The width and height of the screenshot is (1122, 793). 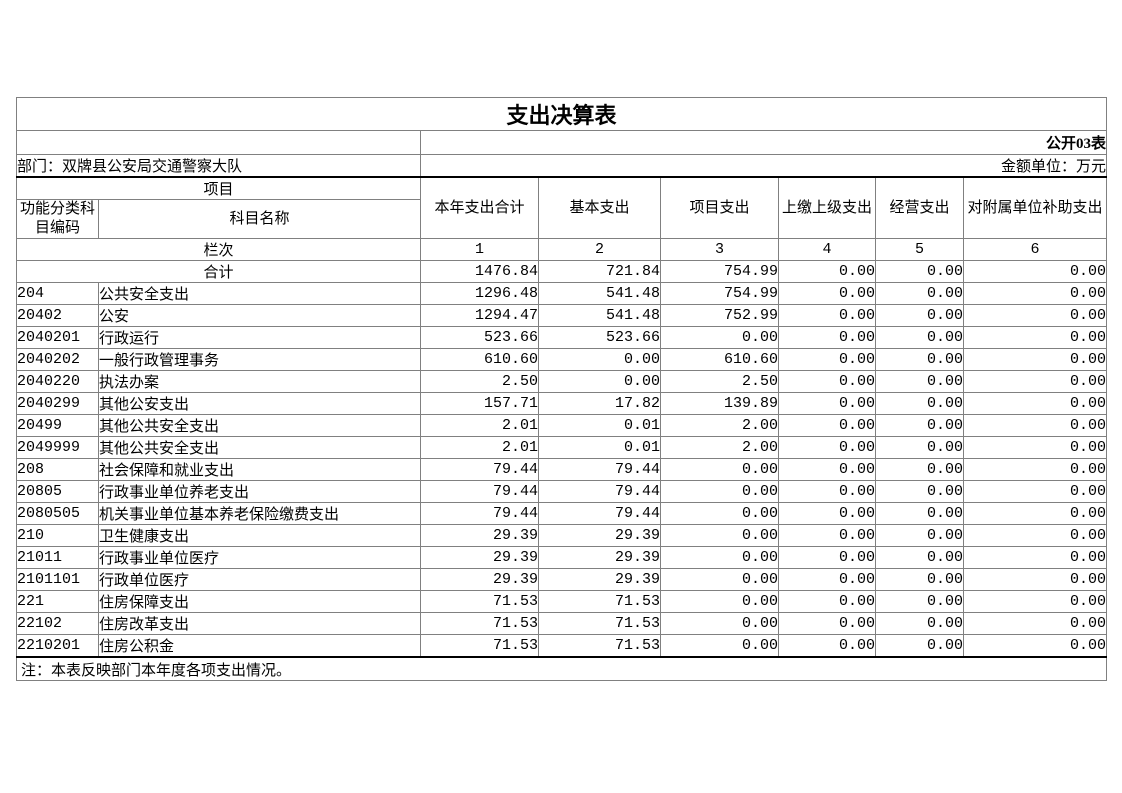 I want to click on row-code: 2040201, so click(x=57, y=337).